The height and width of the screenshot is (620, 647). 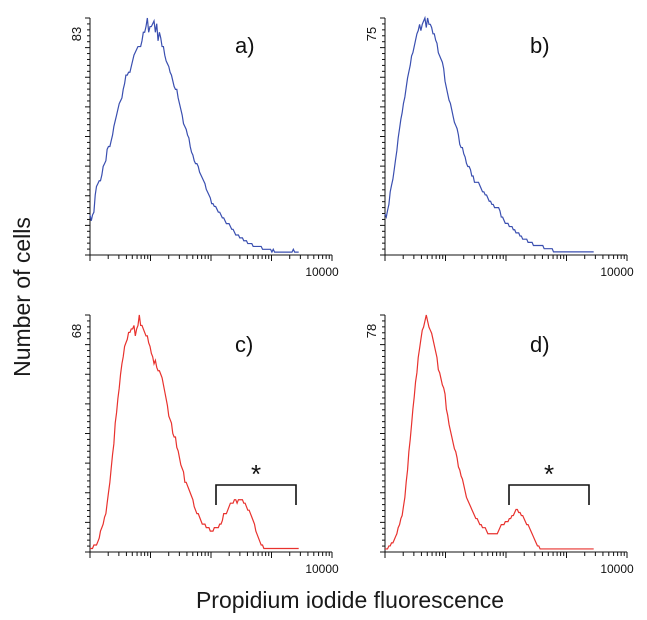 I want to click on panel-c-asterisk: *, so click(x=256, y=474).